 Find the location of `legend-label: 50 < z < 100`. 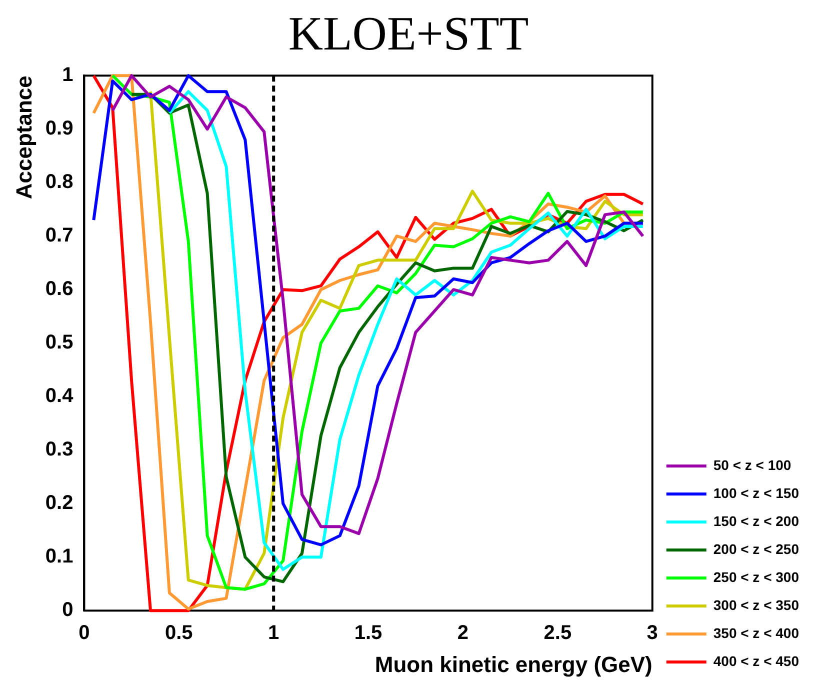

legend-label: 50 < z < 100 is located at coordinates (752, 464).